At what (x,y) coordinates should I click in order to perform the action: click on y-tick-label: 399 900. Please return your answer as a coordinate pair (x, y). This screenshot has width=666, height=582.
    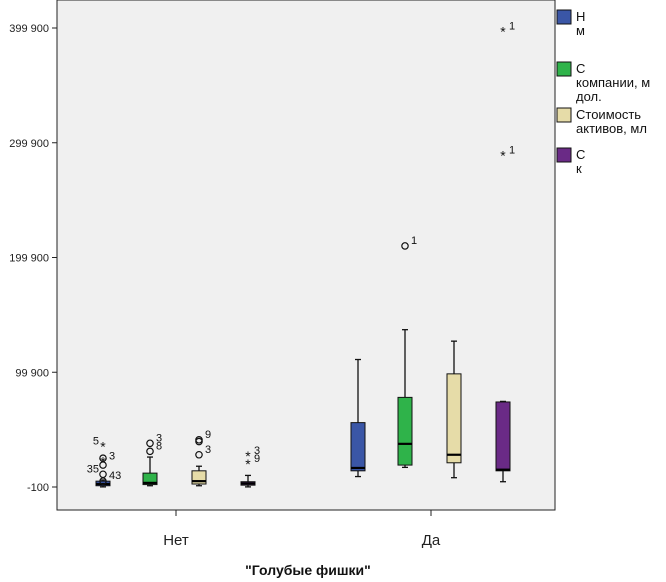
    Looking at the image, I should click on (29, 29).